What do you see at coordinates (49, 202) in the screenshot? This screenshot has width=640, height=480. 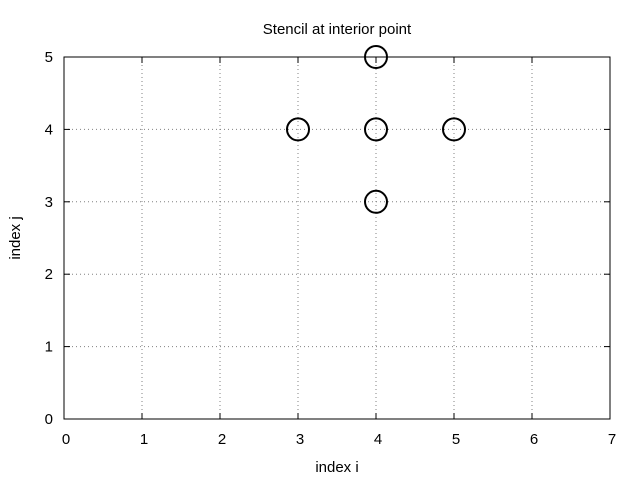 I see `y-tick-label: 3` at bounding box center [49, 202].